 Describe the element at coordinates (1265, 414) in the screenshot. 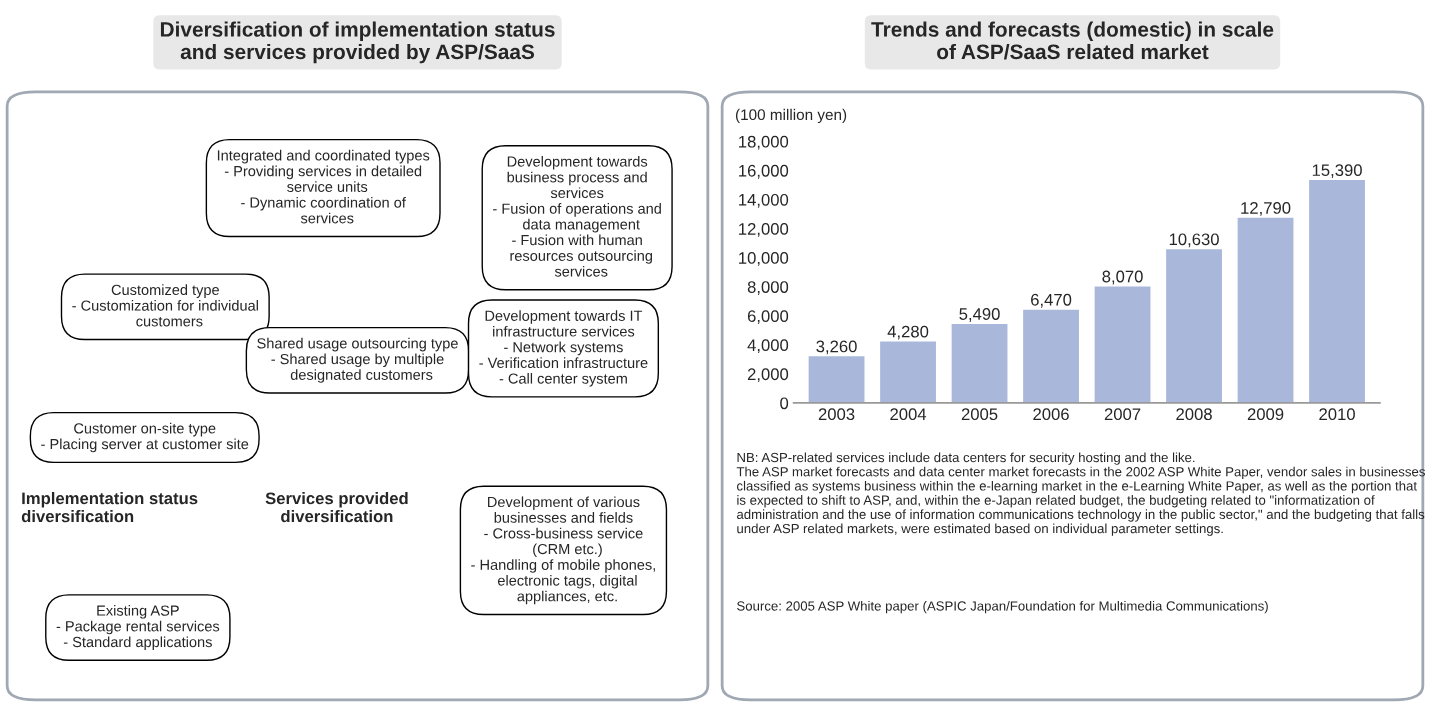

I see `x-tick-label: 2009` at that location.